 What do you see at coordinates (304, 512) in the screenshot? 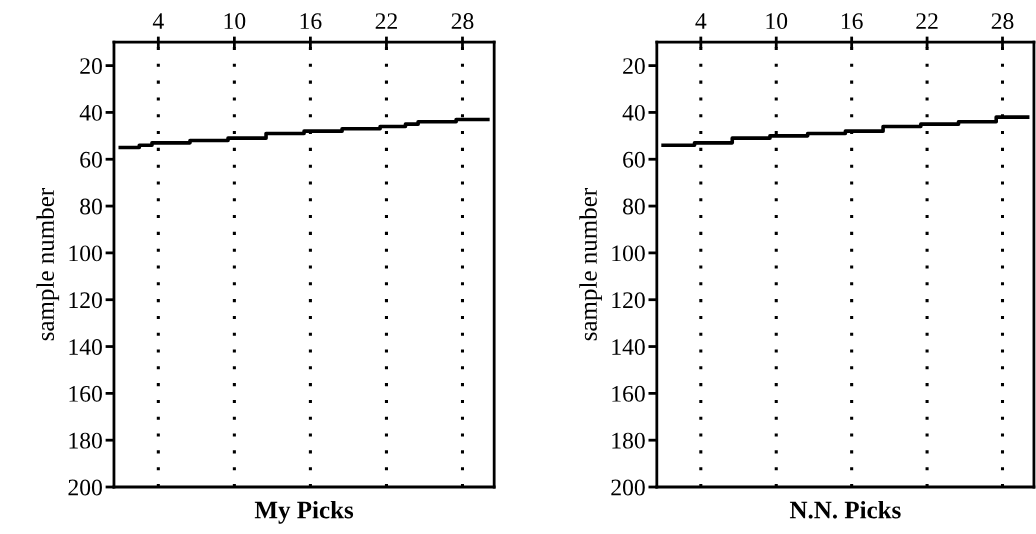
I see `x-axis-title: My Picks` at bounding box center [304, 512].